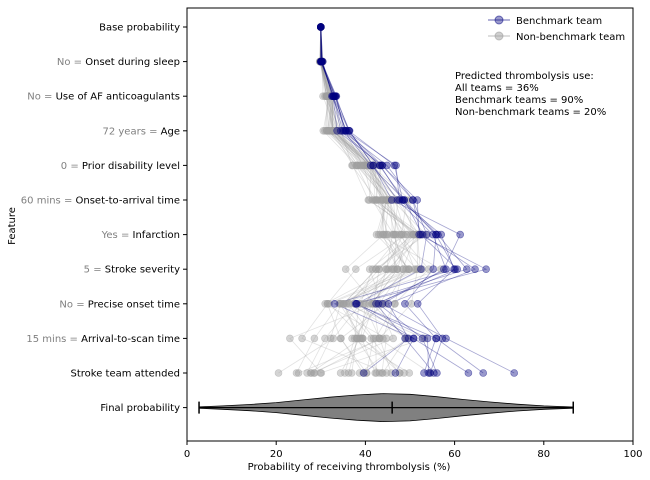 The image size is (650, 480). What do you see at coordinates (413, 450) in the screenshot?
I see `x-axis: 0 20 40 60 80 100` at bounding box center [413, 450].